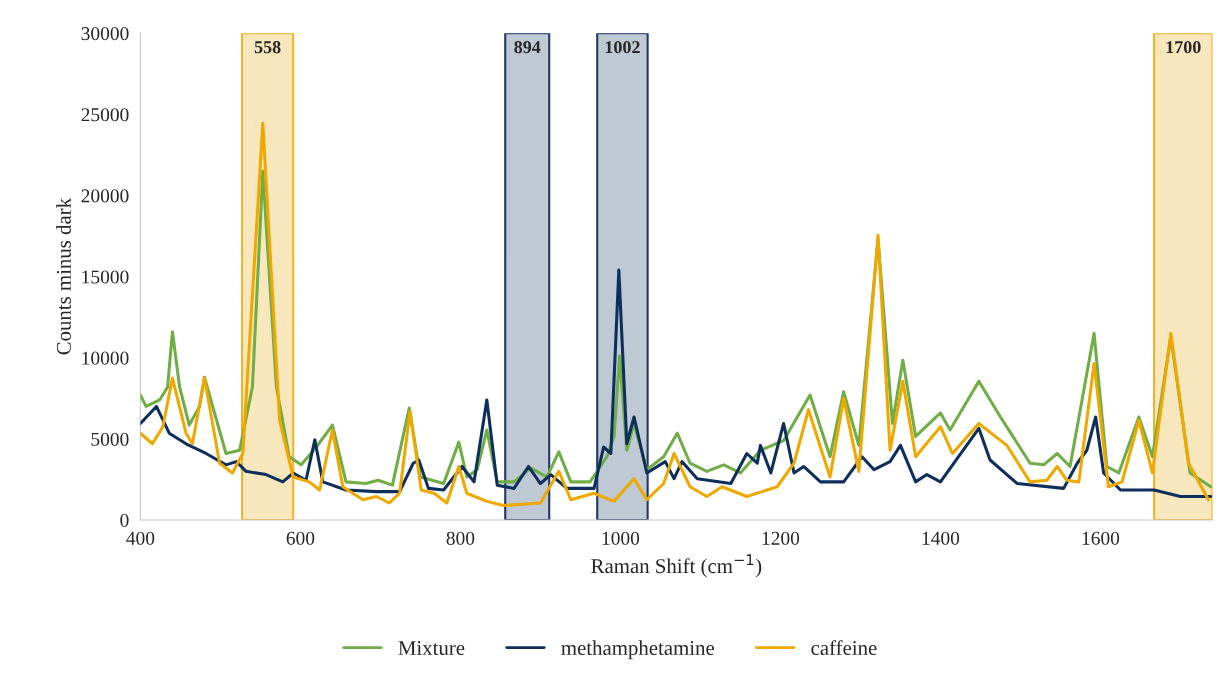  I want to click on legend-label: caffeine, so click(844, 648).